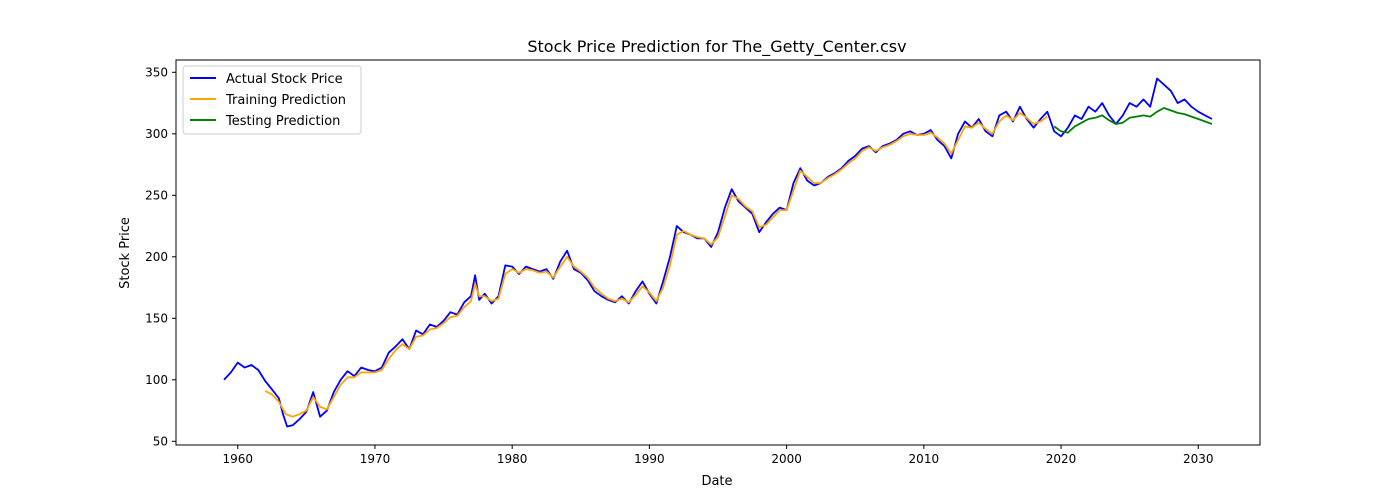 Image resolution: width=1400 pixels, height=500 pixels. I want to click on y-tick-label: 300, so click(156, 134).